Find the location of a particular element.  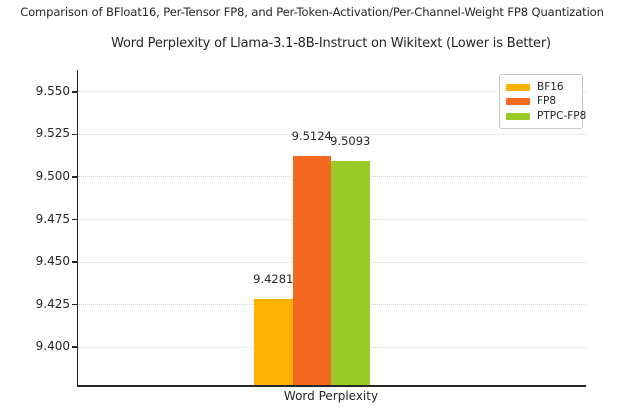

y-tick-label: 9.500 is located at coordinates (52, 175).